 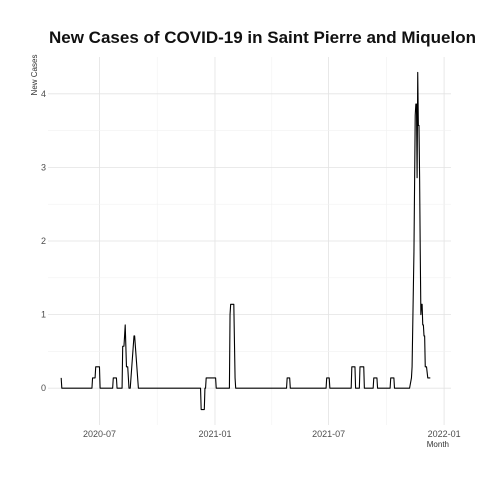 What do you see at coordinates (444, 434) in the screenshot?
I see `x-tick-label: 2022-01` at bounding box center [444, 434].